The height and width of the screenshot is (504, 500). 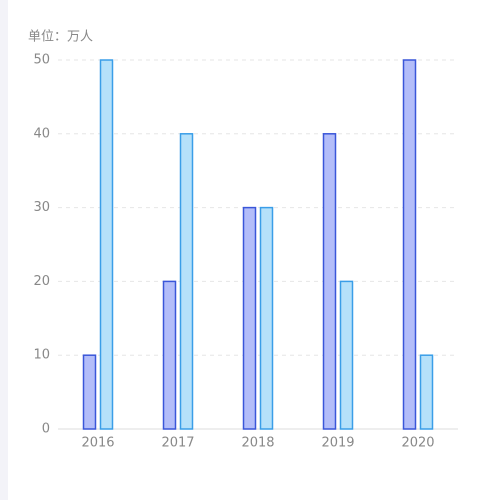 I want to click on y-tick-label: 10, so click(x=41, y=355).